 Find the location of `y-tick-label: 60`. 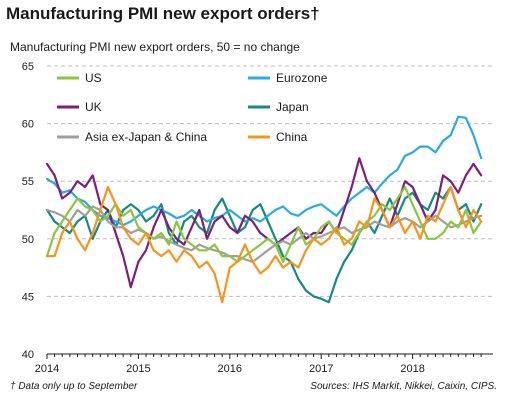

y-tick-label: 60 is located at coordinates (28, 125).